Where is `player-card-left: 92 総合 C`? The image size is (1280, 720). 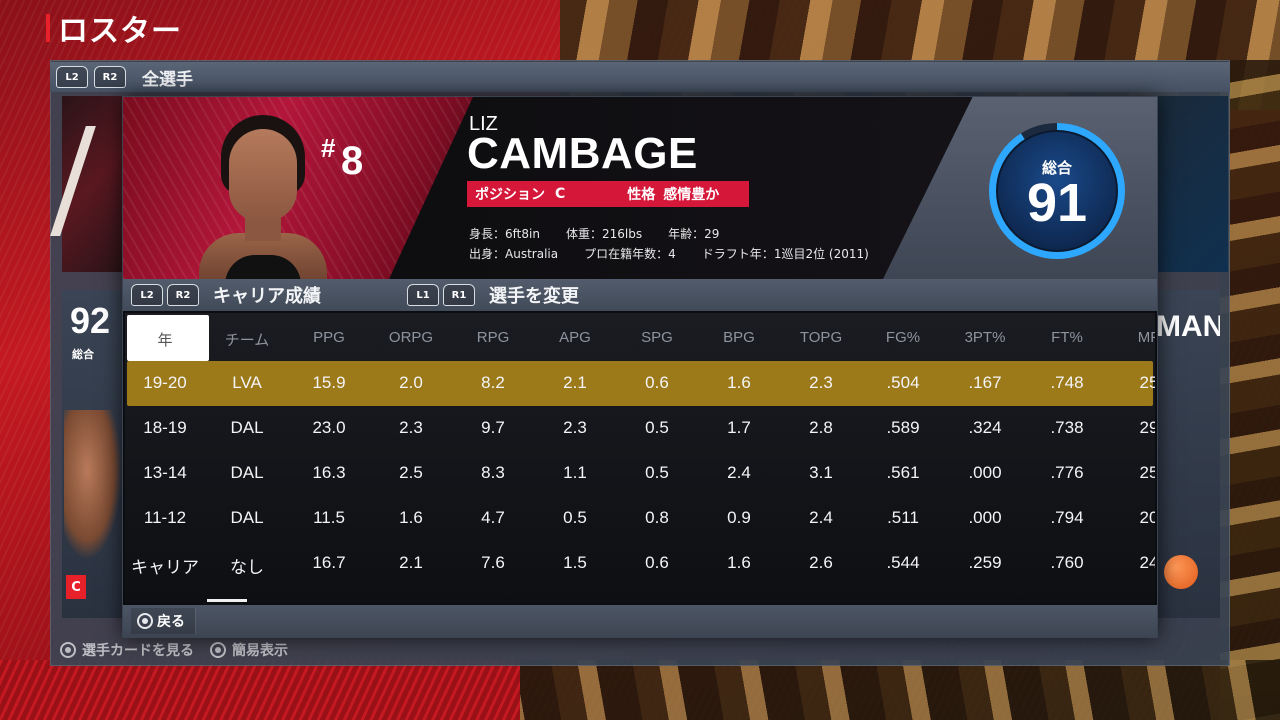 player-card-left: 92 総合 C is located at coordinates (93, 454).